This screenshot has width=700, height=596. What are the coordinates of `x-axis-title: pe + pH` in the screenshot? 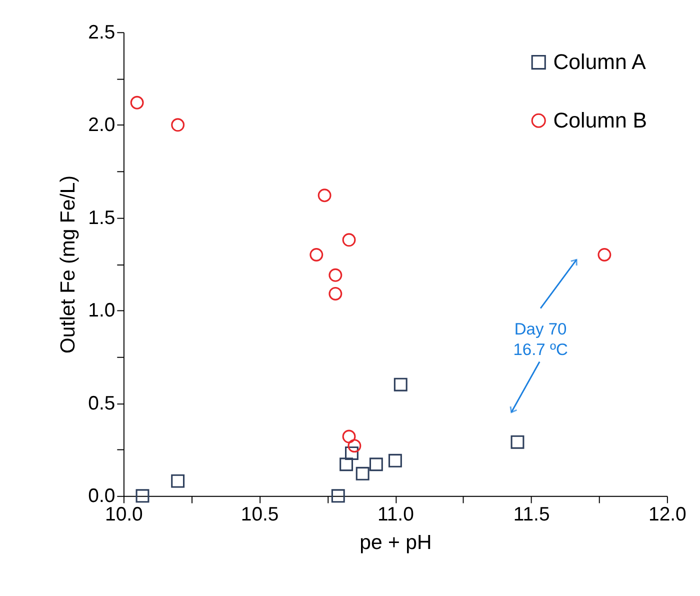 It's located at (396, 543).